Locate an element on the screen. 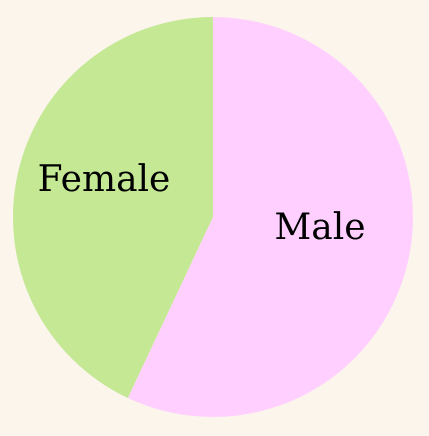  pie-label-male: Male is located at coordinates (319, 227).